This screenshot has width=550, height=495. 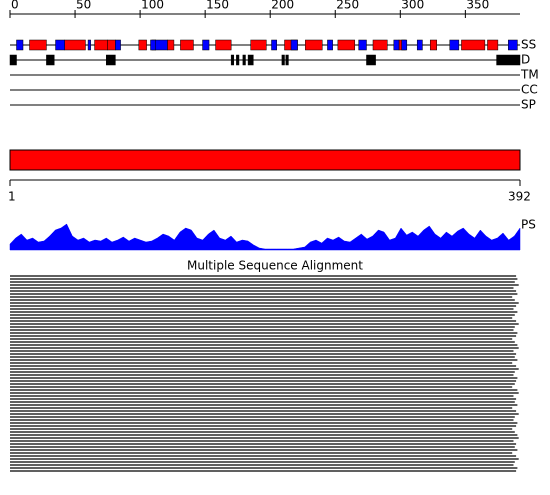 What do you see at coordinates (152, 6) in the screenshot?
I see `ruler-label: 100` at bounding box center [152, 6].